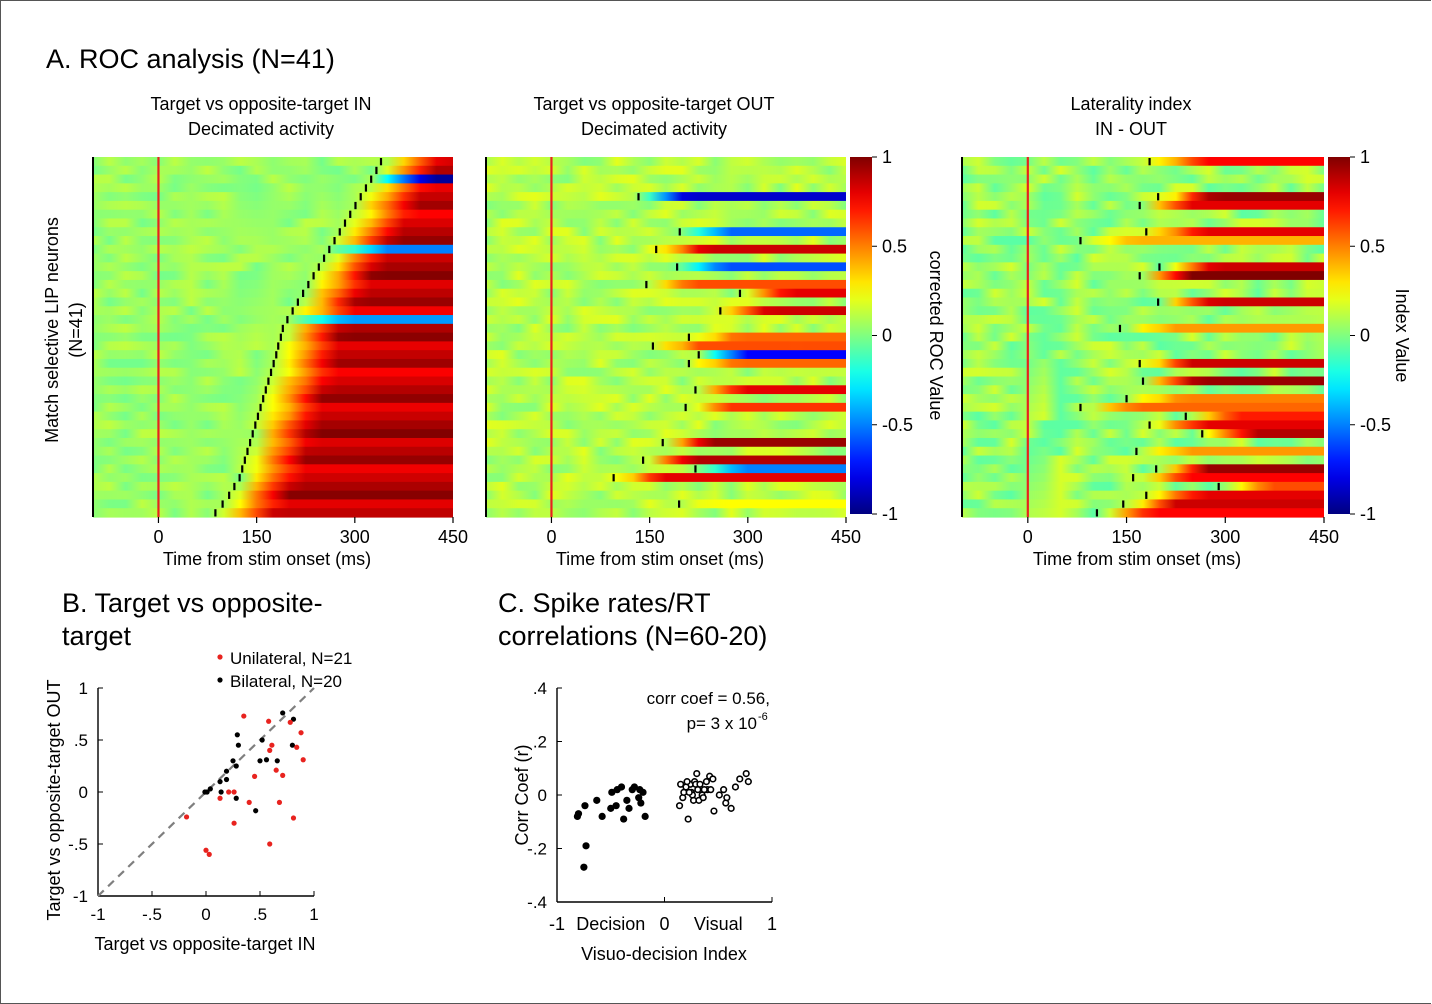 The height and width of the screenshot is (1004, 1432). I want to click on x-tick-label: 450, so click(846, 537).